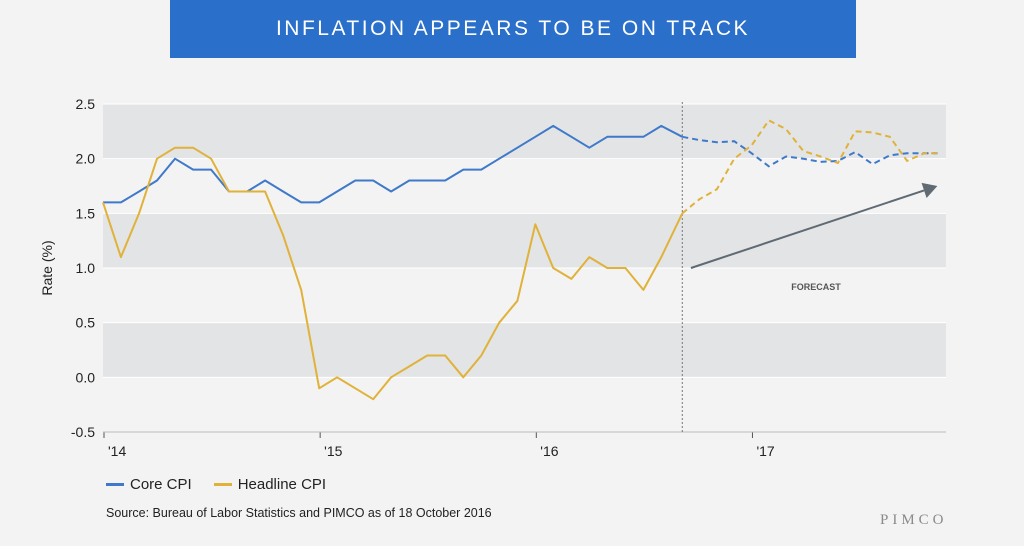  Describe the element at coordinates (86, 159) in the screenshot. I see `y-tick-label: 2.0` at that location.